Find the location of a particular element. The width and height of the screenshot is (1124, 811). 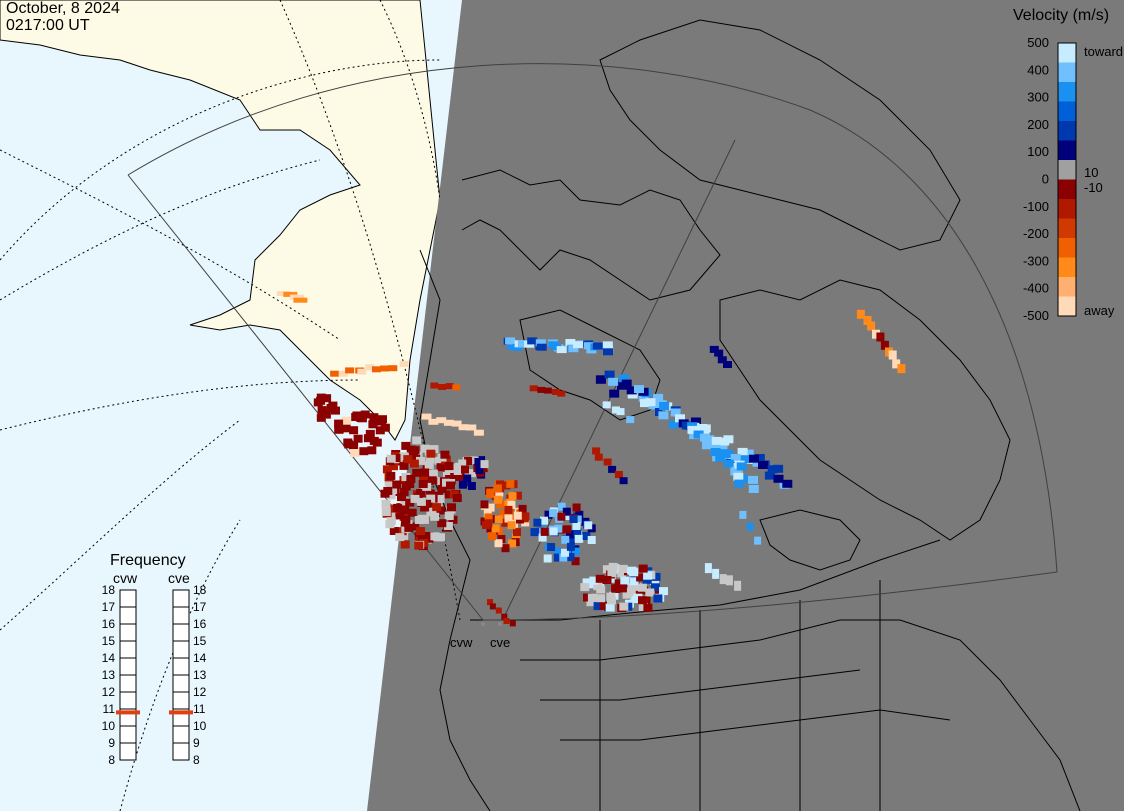

frequency-tick-label: 15 is located at coordinates (200, 641).